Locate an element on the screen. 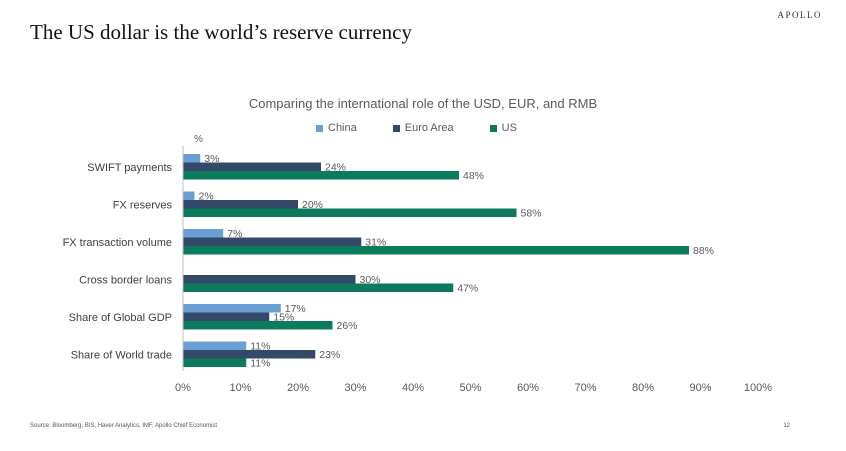  x-tick-label: 100% is located at coordinates (758, 388).